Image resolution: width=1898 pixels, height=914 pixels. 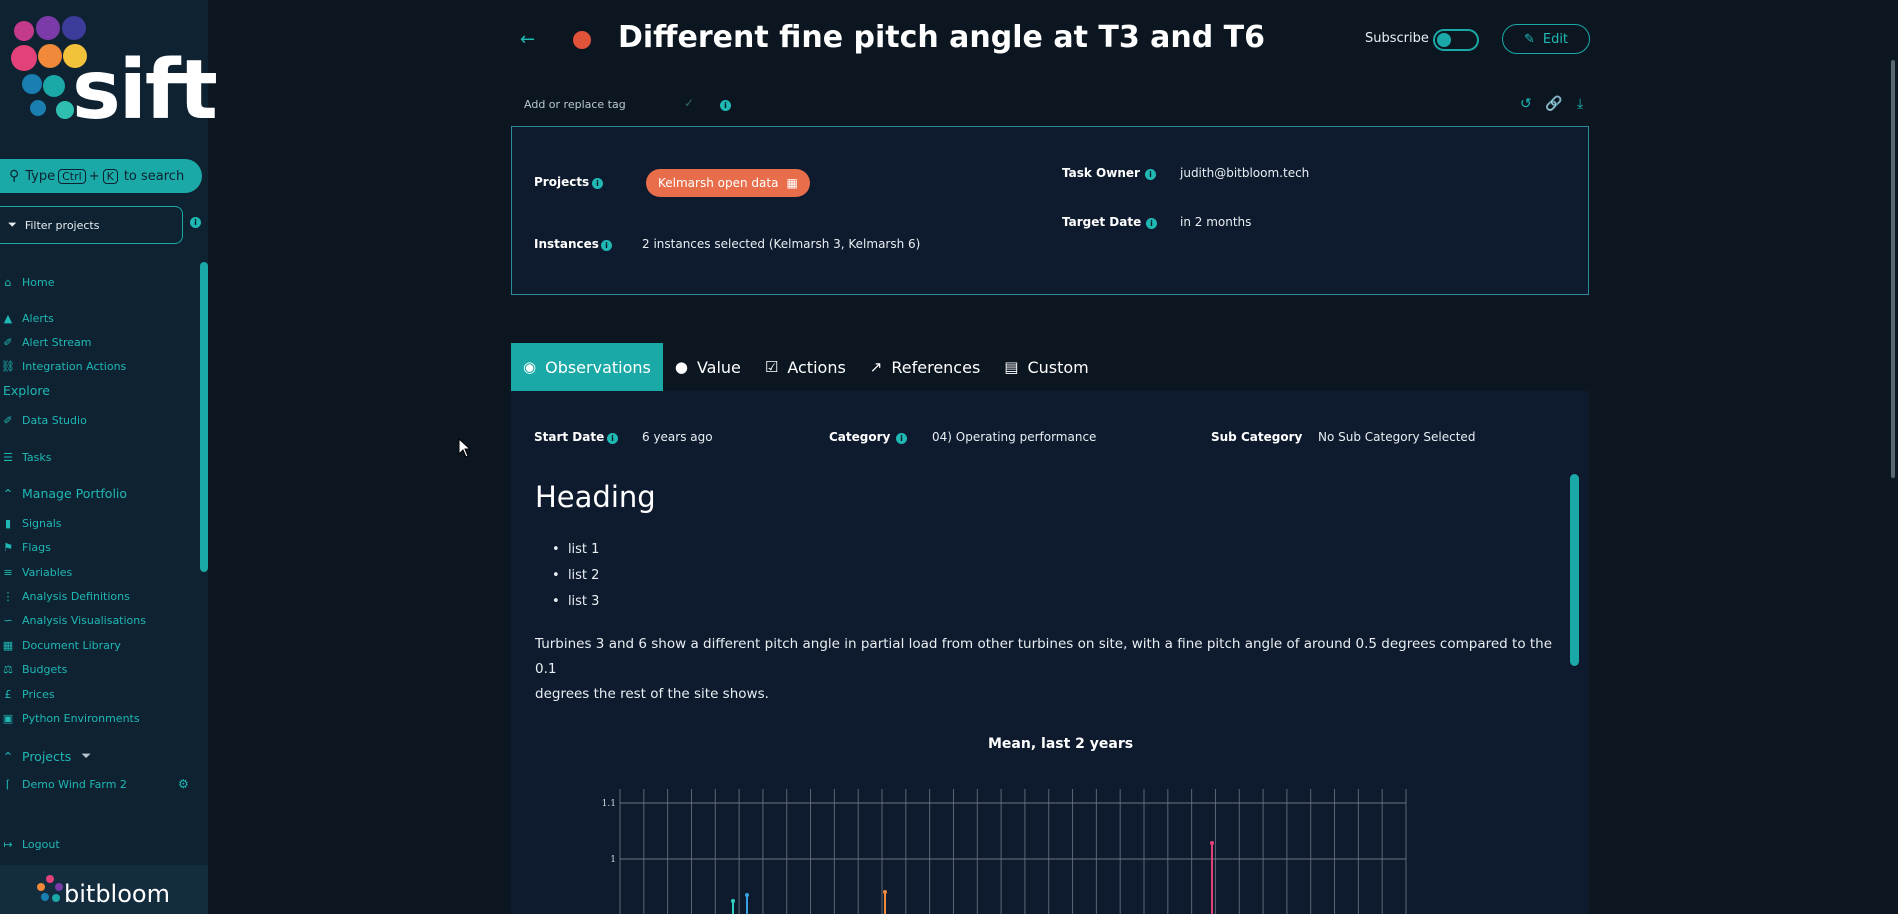 What do you see at coordinates (62, 225) in the screenshot?
I see `filter-placeholder: Filter projects` at bounding box center [62, 225].